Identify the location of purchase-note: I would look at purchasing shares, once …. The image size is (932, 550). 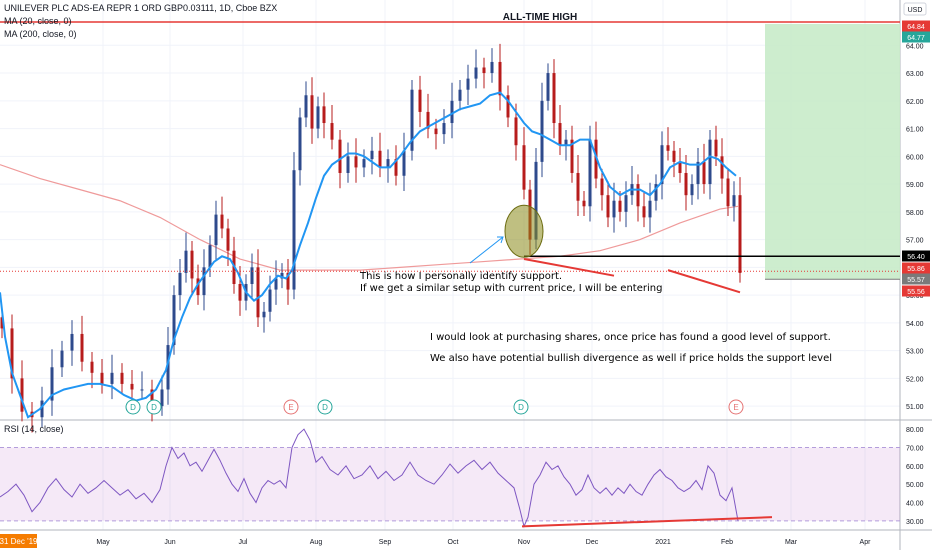
(630, 337).